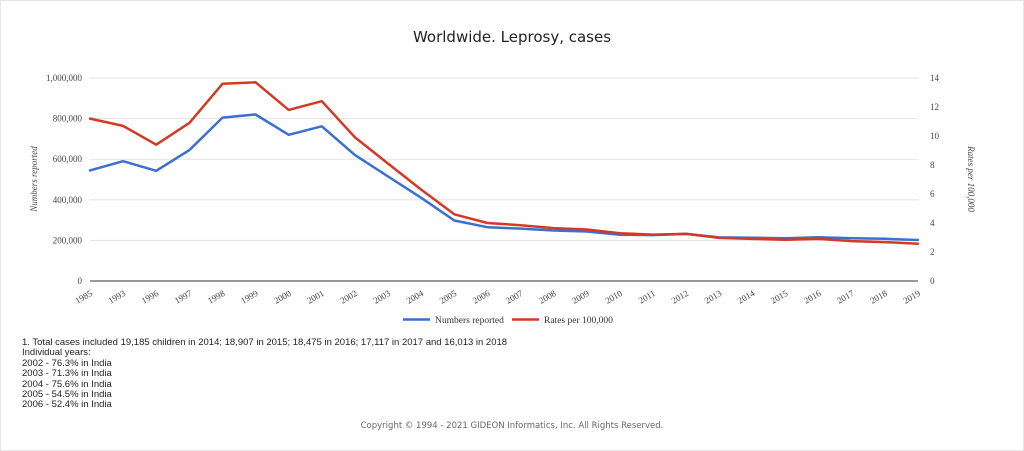  I want to click on footnote-line: 2005 - 54.5% in India, so click(67, 395).